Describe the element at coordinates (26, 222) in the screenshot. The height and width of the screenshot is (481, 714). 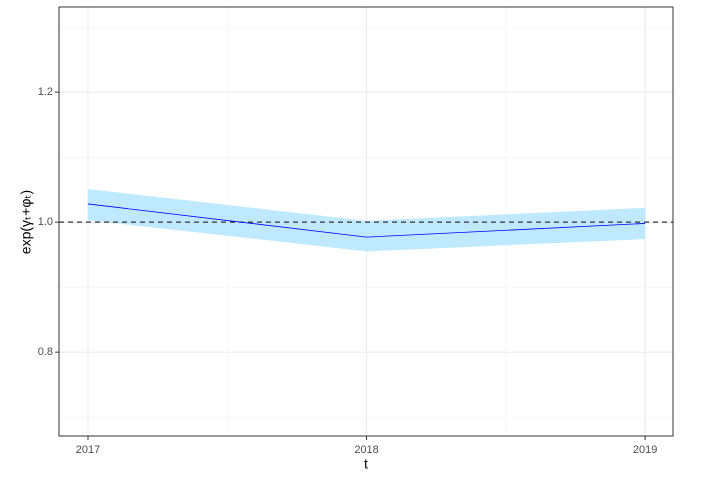
I see `y-axis-title: exp(γₜ+φₜ)` at that location.